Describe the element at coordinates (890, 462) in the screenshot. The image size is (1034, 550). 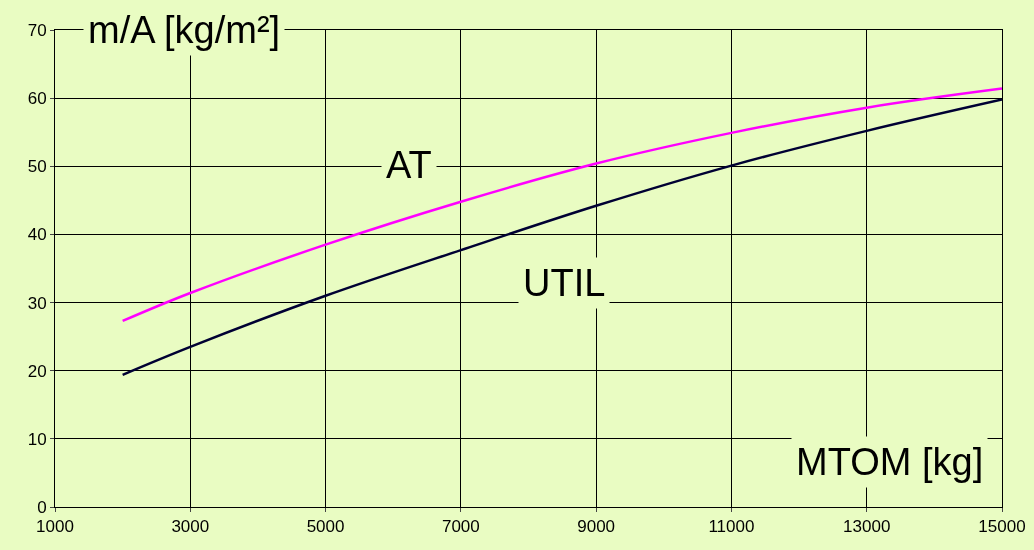
I see `x-axis-title: MTOM [kg]` at that location.